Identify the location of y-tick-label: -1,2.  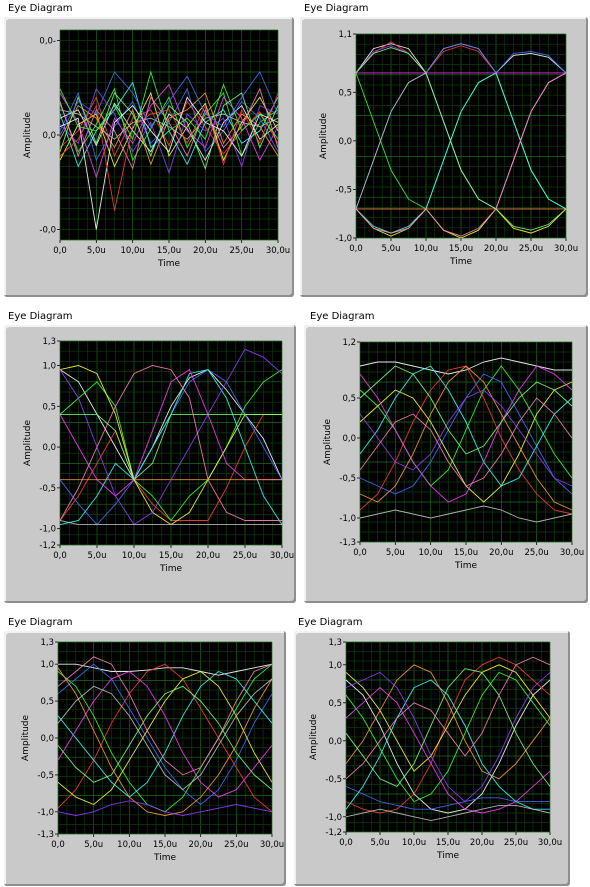
(47, 546).